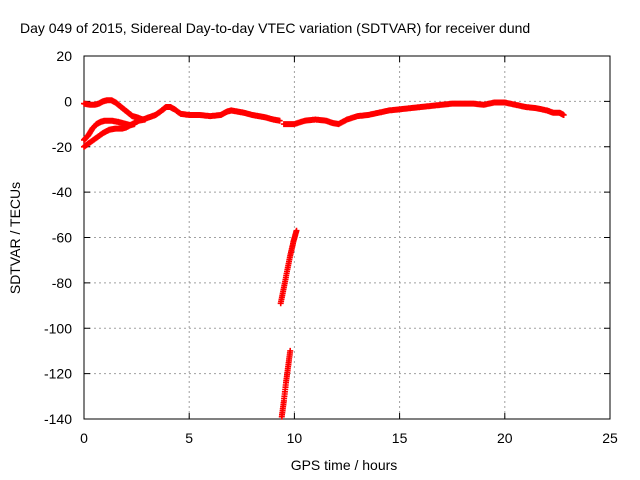 This screenshot has height=480, width=640. Describe the element at coordinates (505, 438) in the screenshot. I see `x-tick-label: 20` at that location.